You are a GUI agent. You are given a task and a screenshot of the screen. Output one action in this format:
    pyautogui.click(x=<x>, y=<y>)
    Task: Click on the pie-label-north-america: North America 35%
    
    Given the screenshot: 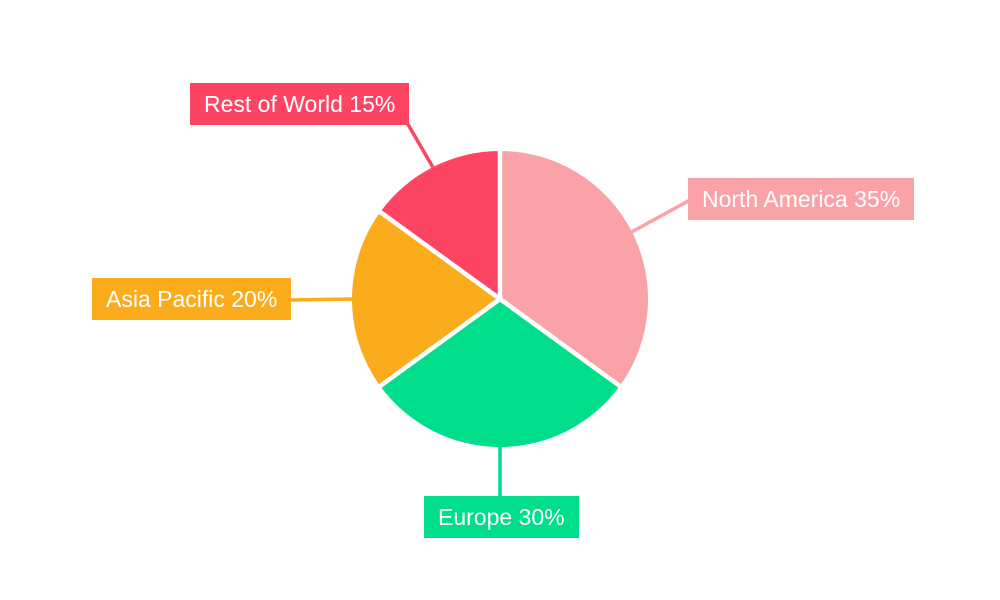 What is the action you would take?
    pyautogui.click(x=801, y=199)
    